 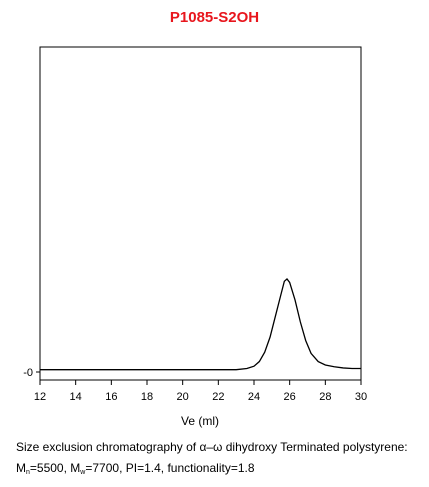 I want to click on y-axis: -0, so click(x=31, y=373).